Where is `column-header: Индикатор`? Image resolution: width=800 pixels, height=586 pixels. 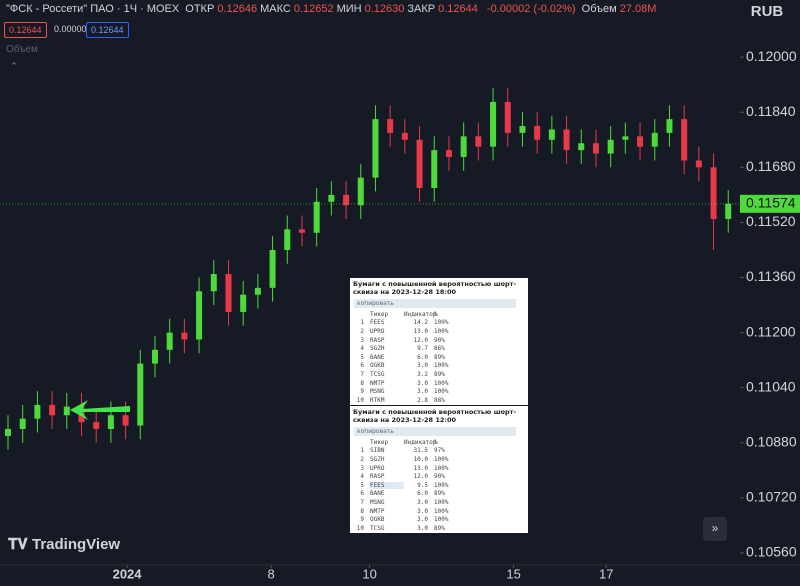 column-header: Индикатор is located at coordinates (420, 442).